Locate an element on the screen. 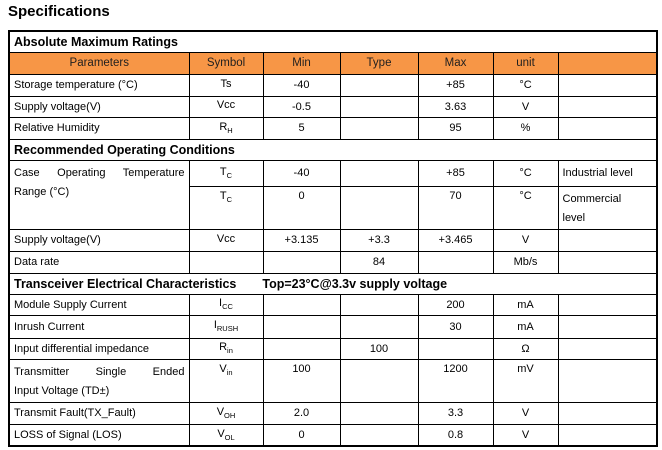 Image resolution: width=662 pixels, height=450 pixels. section-title: Absolute Maximum Ratings is located at coordinates (333, 41).